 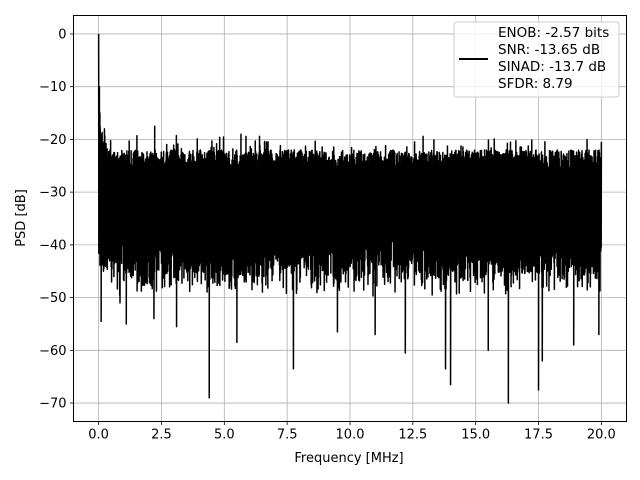 I want to click on y-axis-ticks: 0 −10 −20 −30 −40 −50 −60 −70, so click(x=56, y=219).